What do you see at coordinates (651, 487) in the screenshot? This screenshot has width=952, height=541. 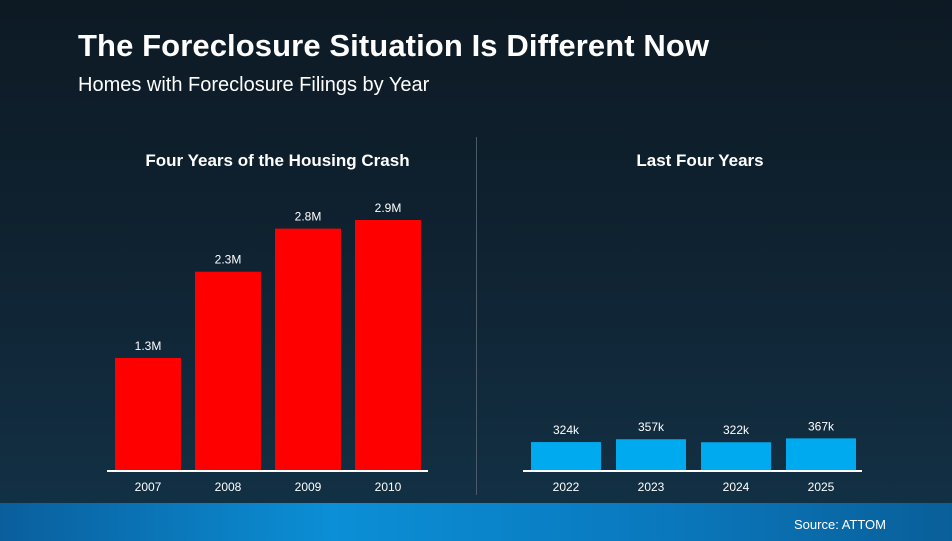 I see `recent-tick-label: 2023` at bounding box center [651, 487].